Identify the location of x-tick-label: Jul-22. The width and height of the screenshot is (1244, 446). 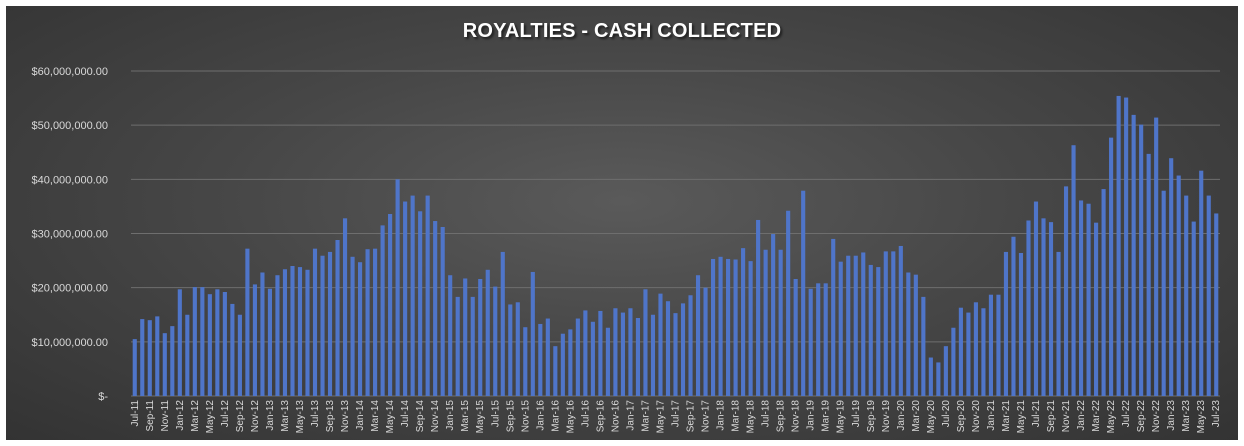
(1126, 414).